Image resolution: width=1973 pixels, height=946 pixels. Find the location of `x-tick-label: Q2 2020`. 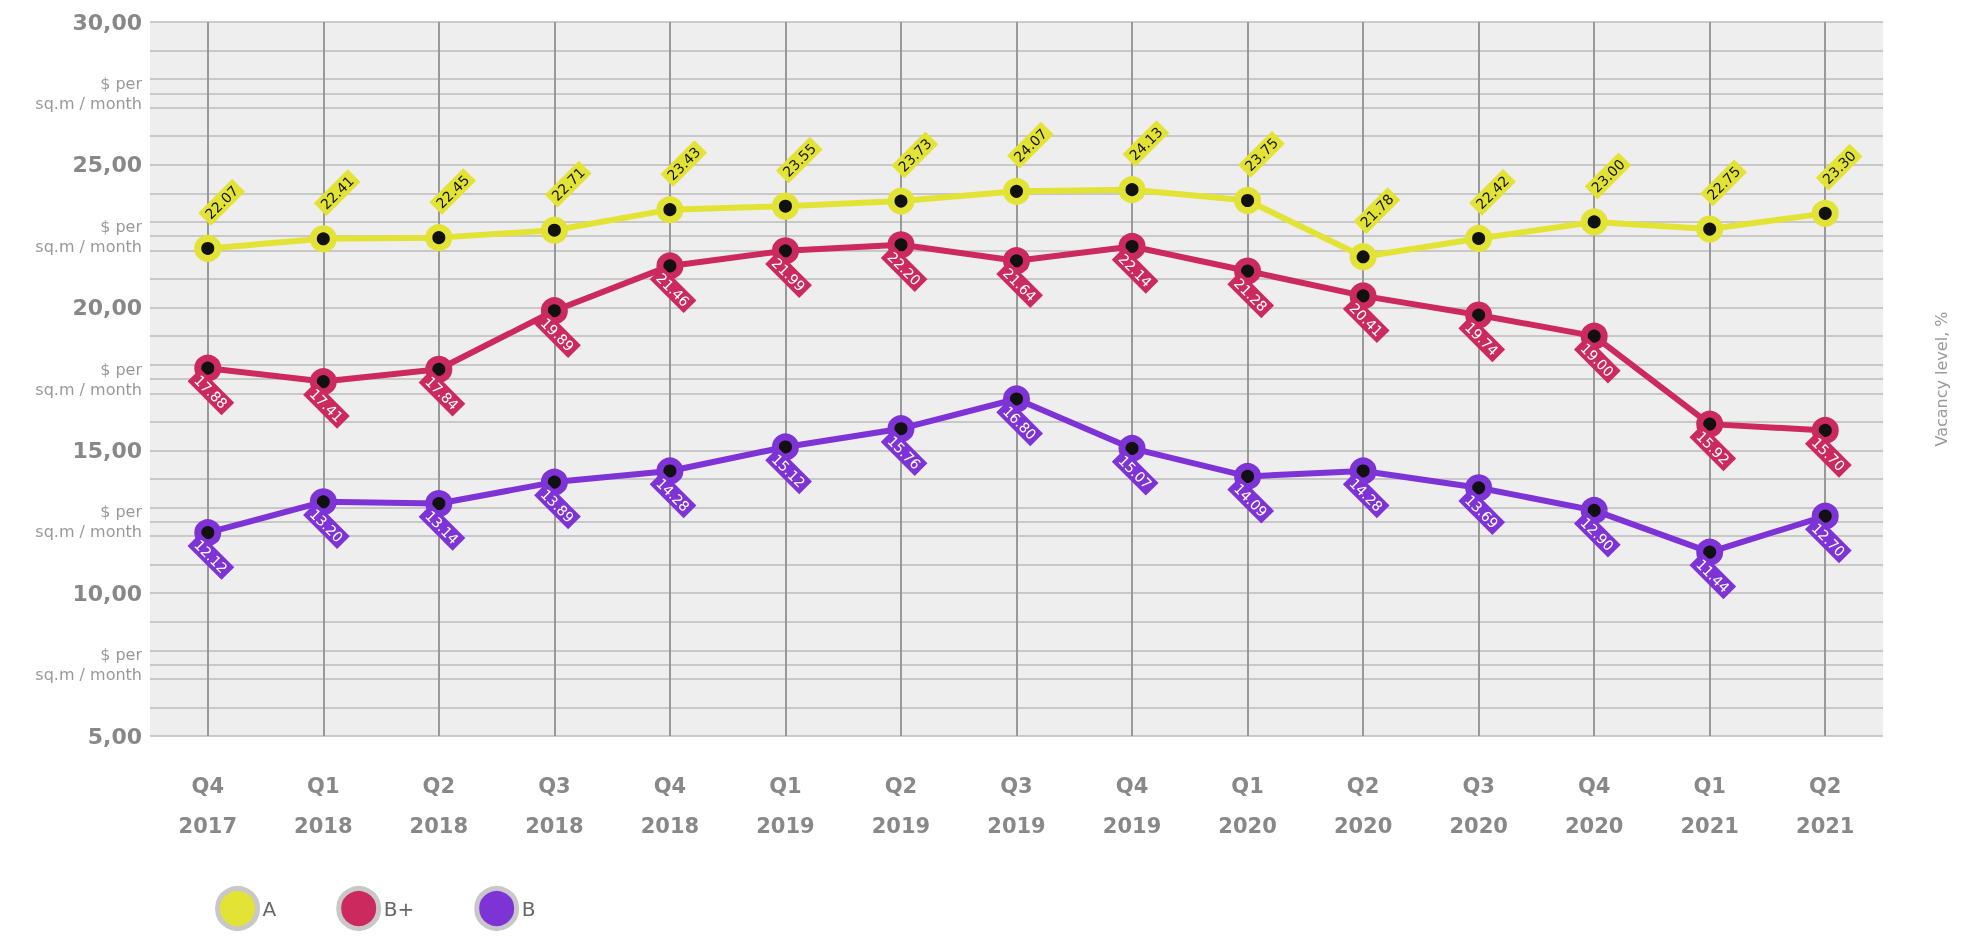

x-tick-label: Q2 2020 is located at coordinates (1363, 806).